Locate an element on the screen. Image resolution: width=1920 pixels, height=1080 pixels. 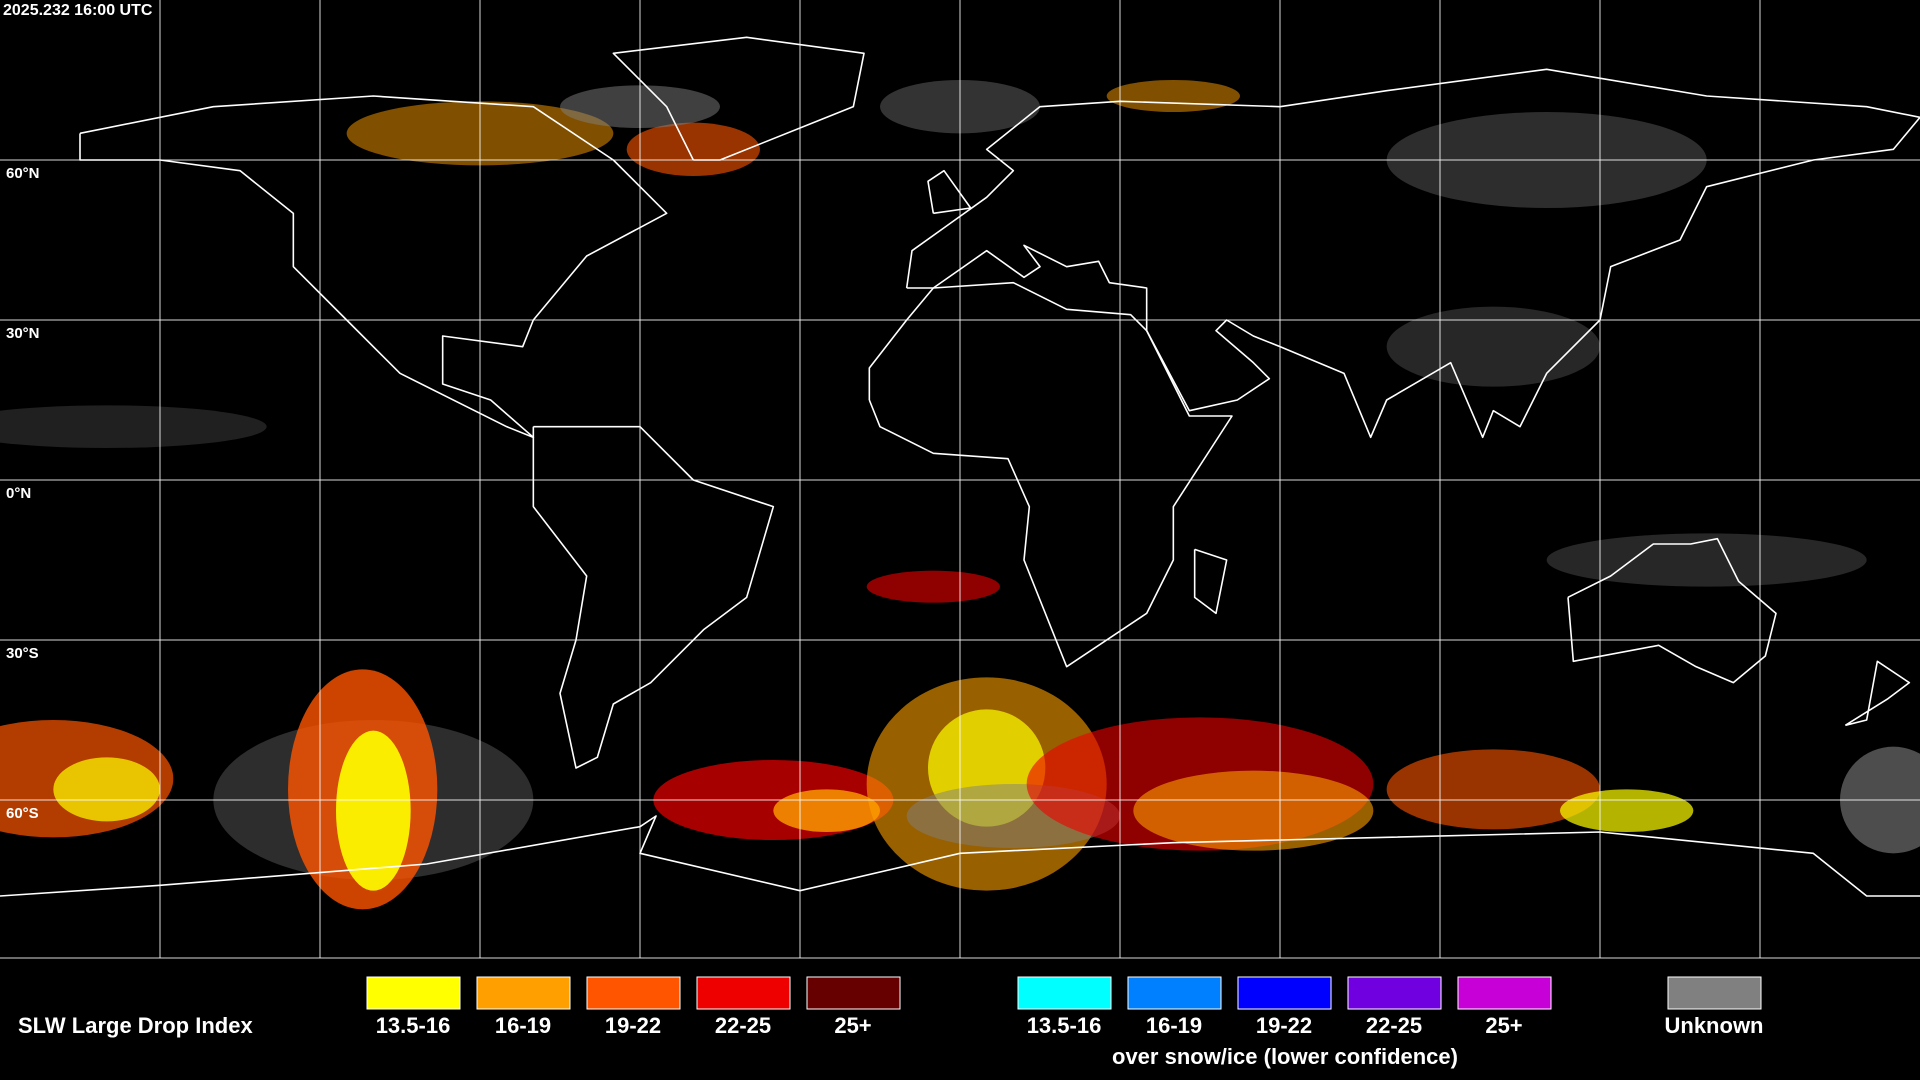
latitude-label: 0°N is located at coordinates (18, 493).